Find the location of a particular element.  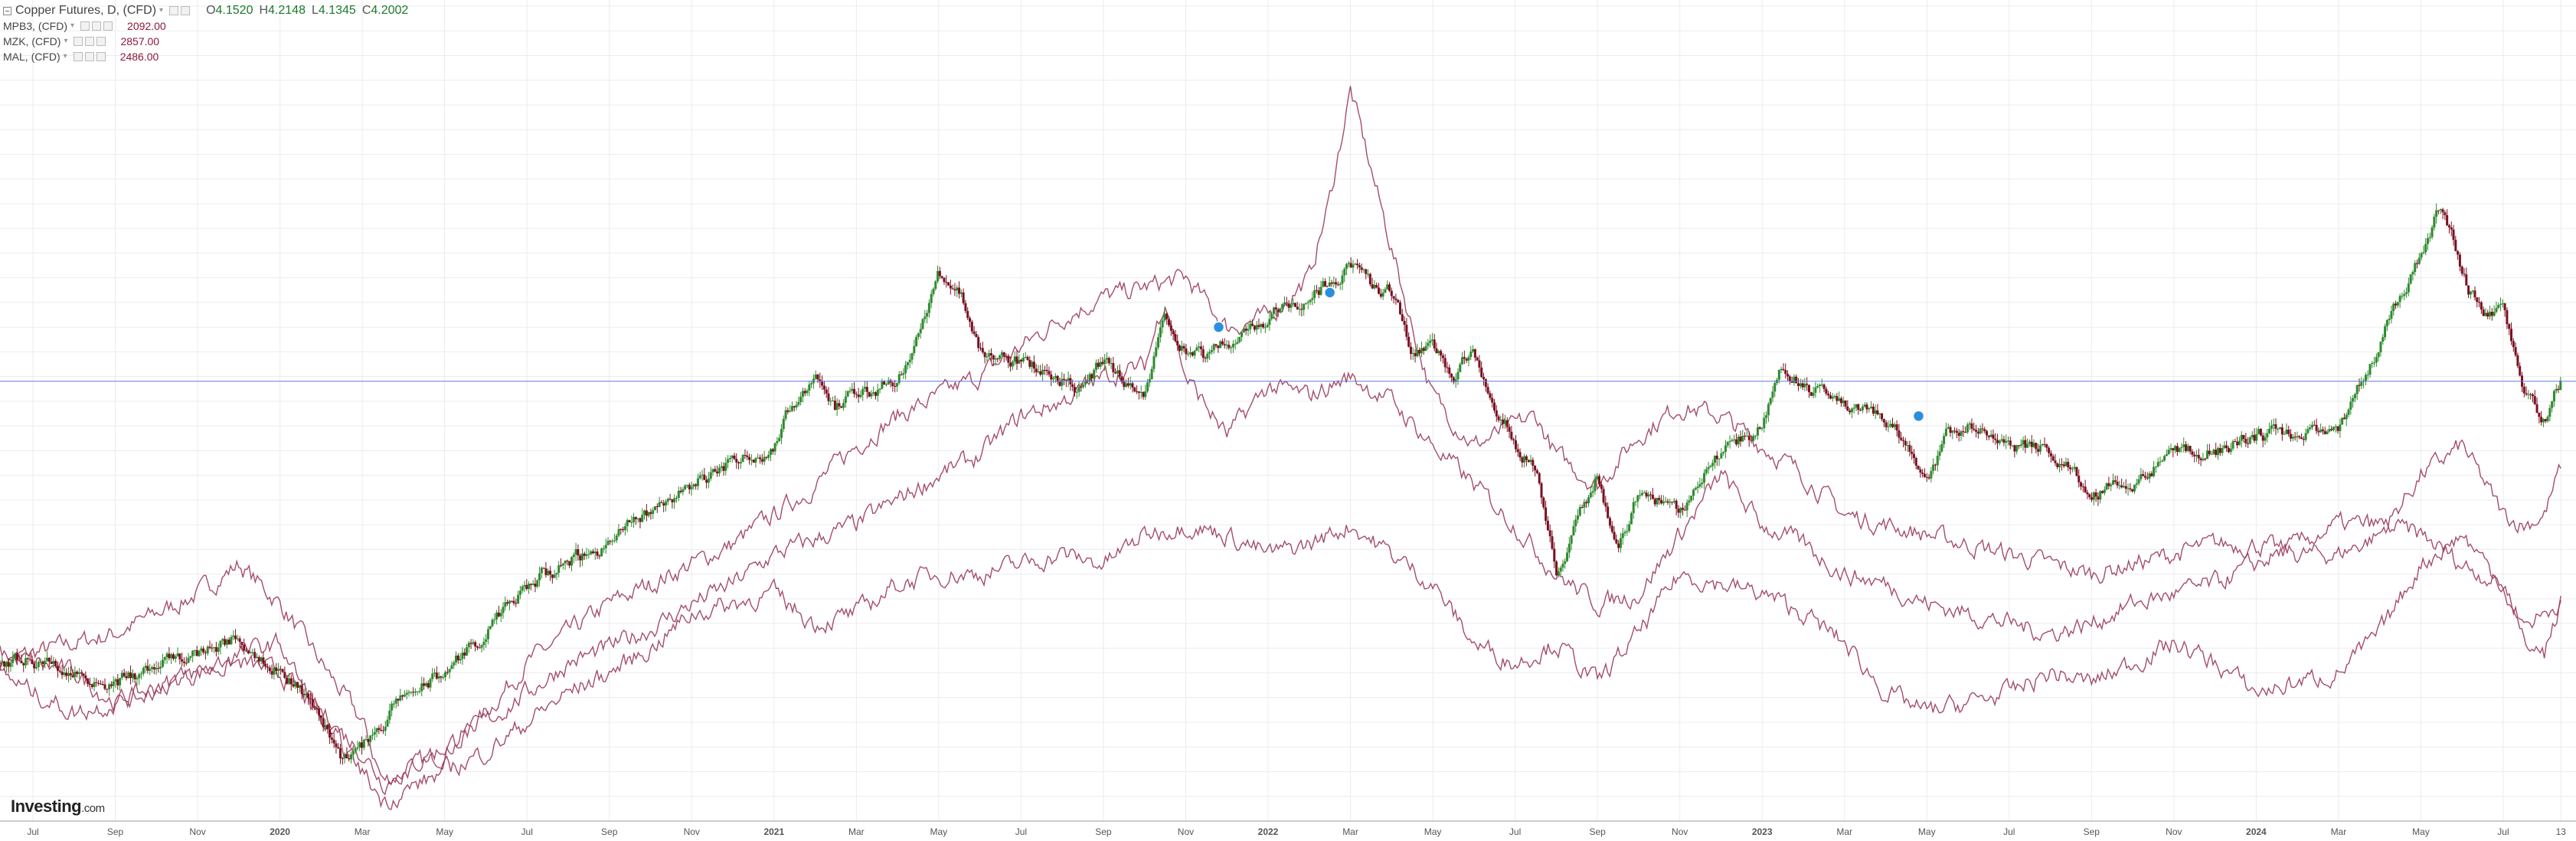

compare-row-mpb3: MPB3, (CFD) ▾ 2092.00 is located at coordinates (206, 26).